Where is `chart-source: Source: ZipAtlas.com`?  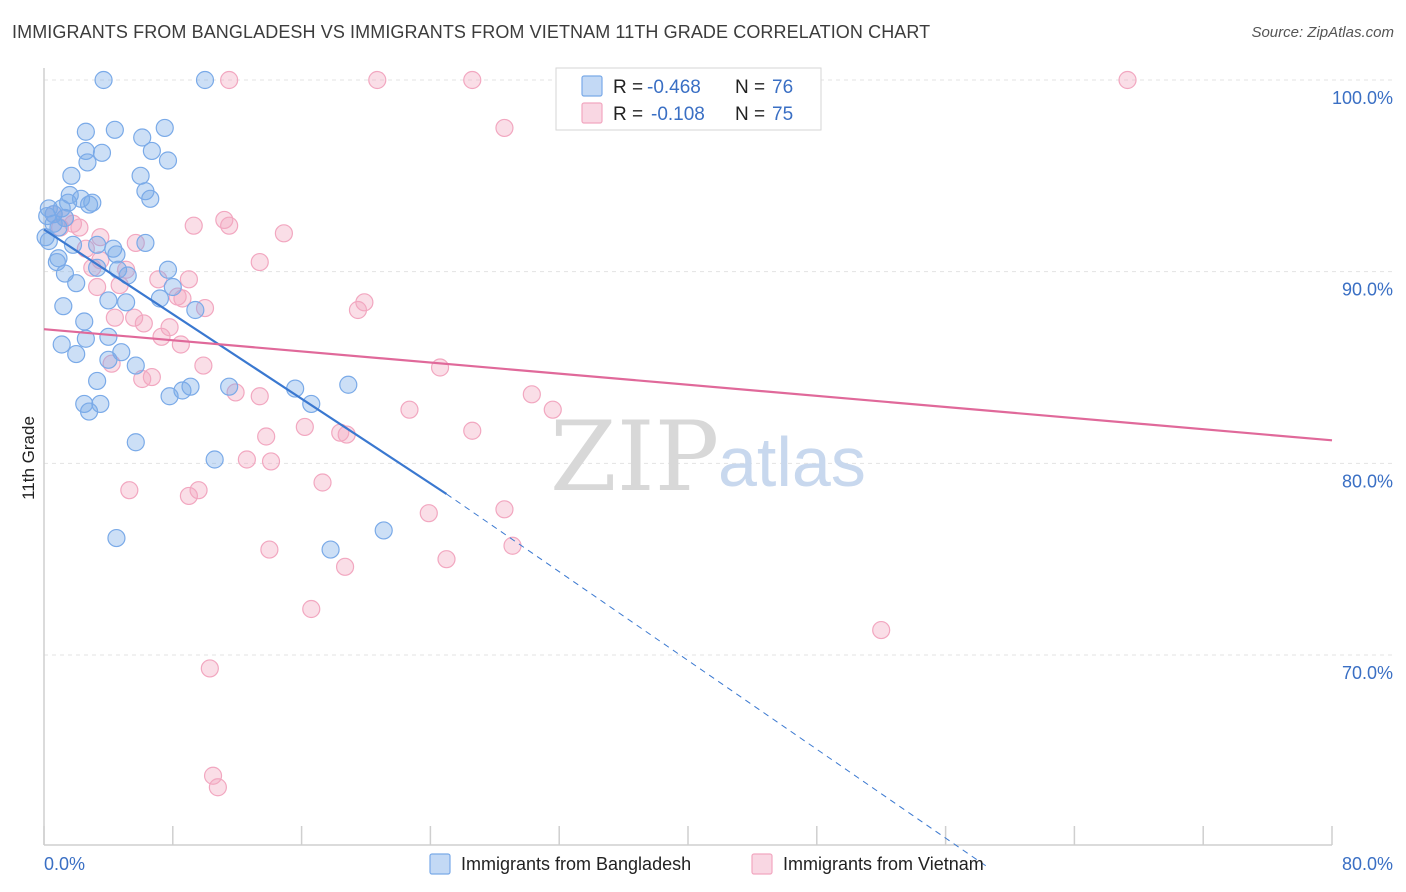 chart-source: Source: ZipAtlas.com is located at coordinates (1322, 32).